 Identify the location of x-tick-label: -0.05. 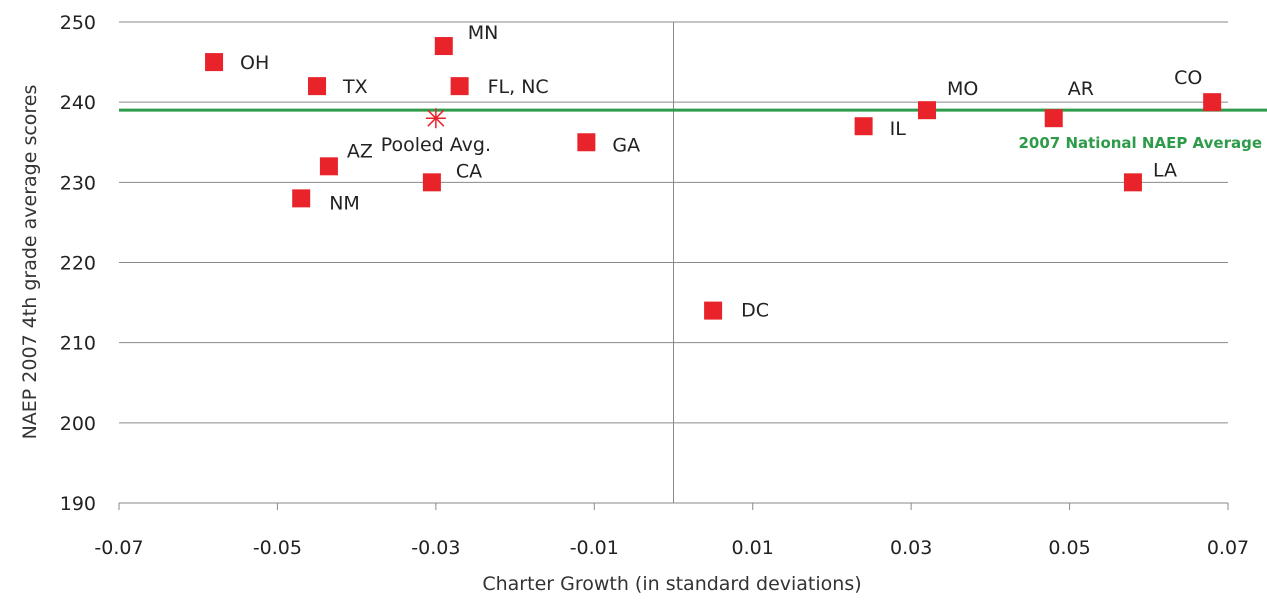
(277, 548).